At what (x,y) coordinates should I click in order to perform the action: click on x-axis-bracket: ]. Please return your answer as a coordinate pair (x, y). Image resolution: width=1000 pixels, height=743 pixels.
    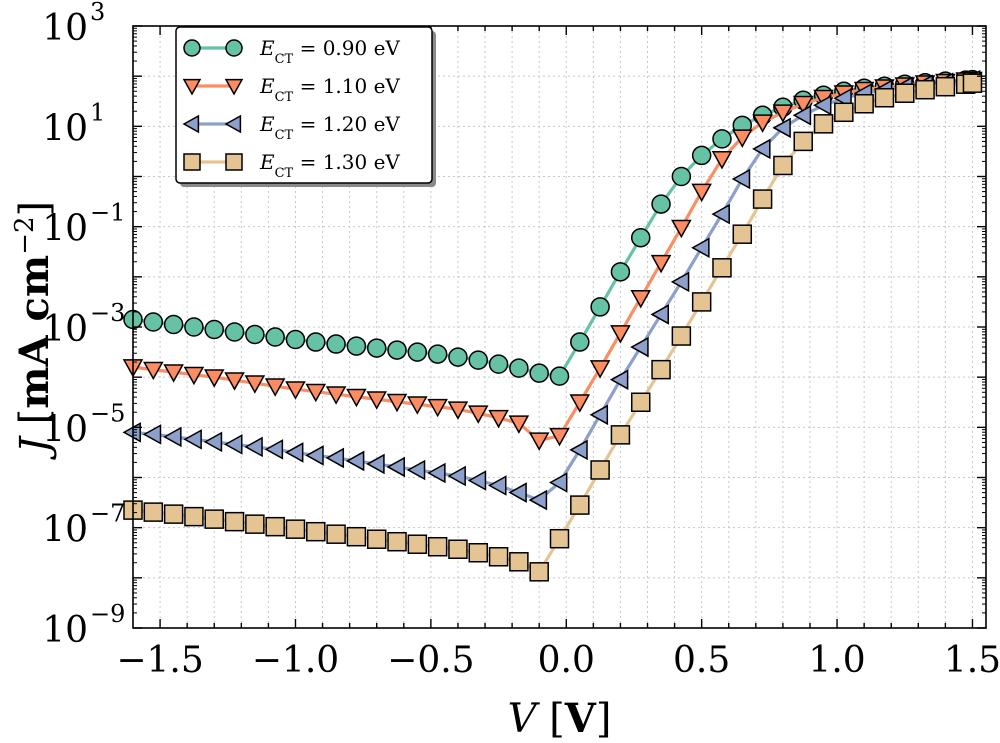
    Looking at the image, I should click on (604, 719).